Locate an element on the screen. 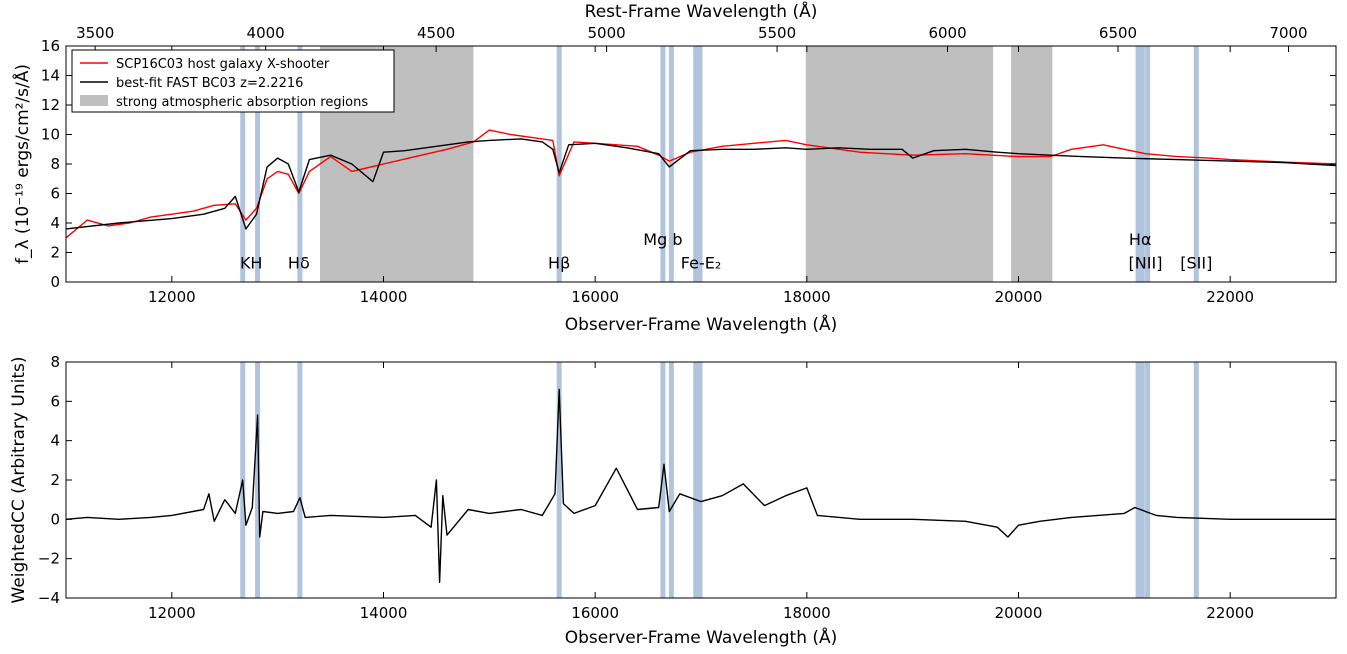 This screenshot has width=1347, height=654. legend-label-1: best-fit FAST BC03 z=2.2216 is located at coordinates (209, 83).